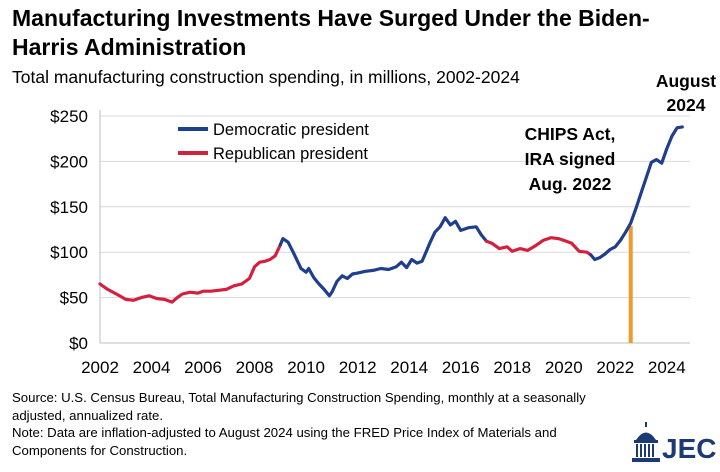 The image size is (720, 472). Describe the element at coordinates (689, 448) in the screenshot. I see `logo-text: JEC` at that location.